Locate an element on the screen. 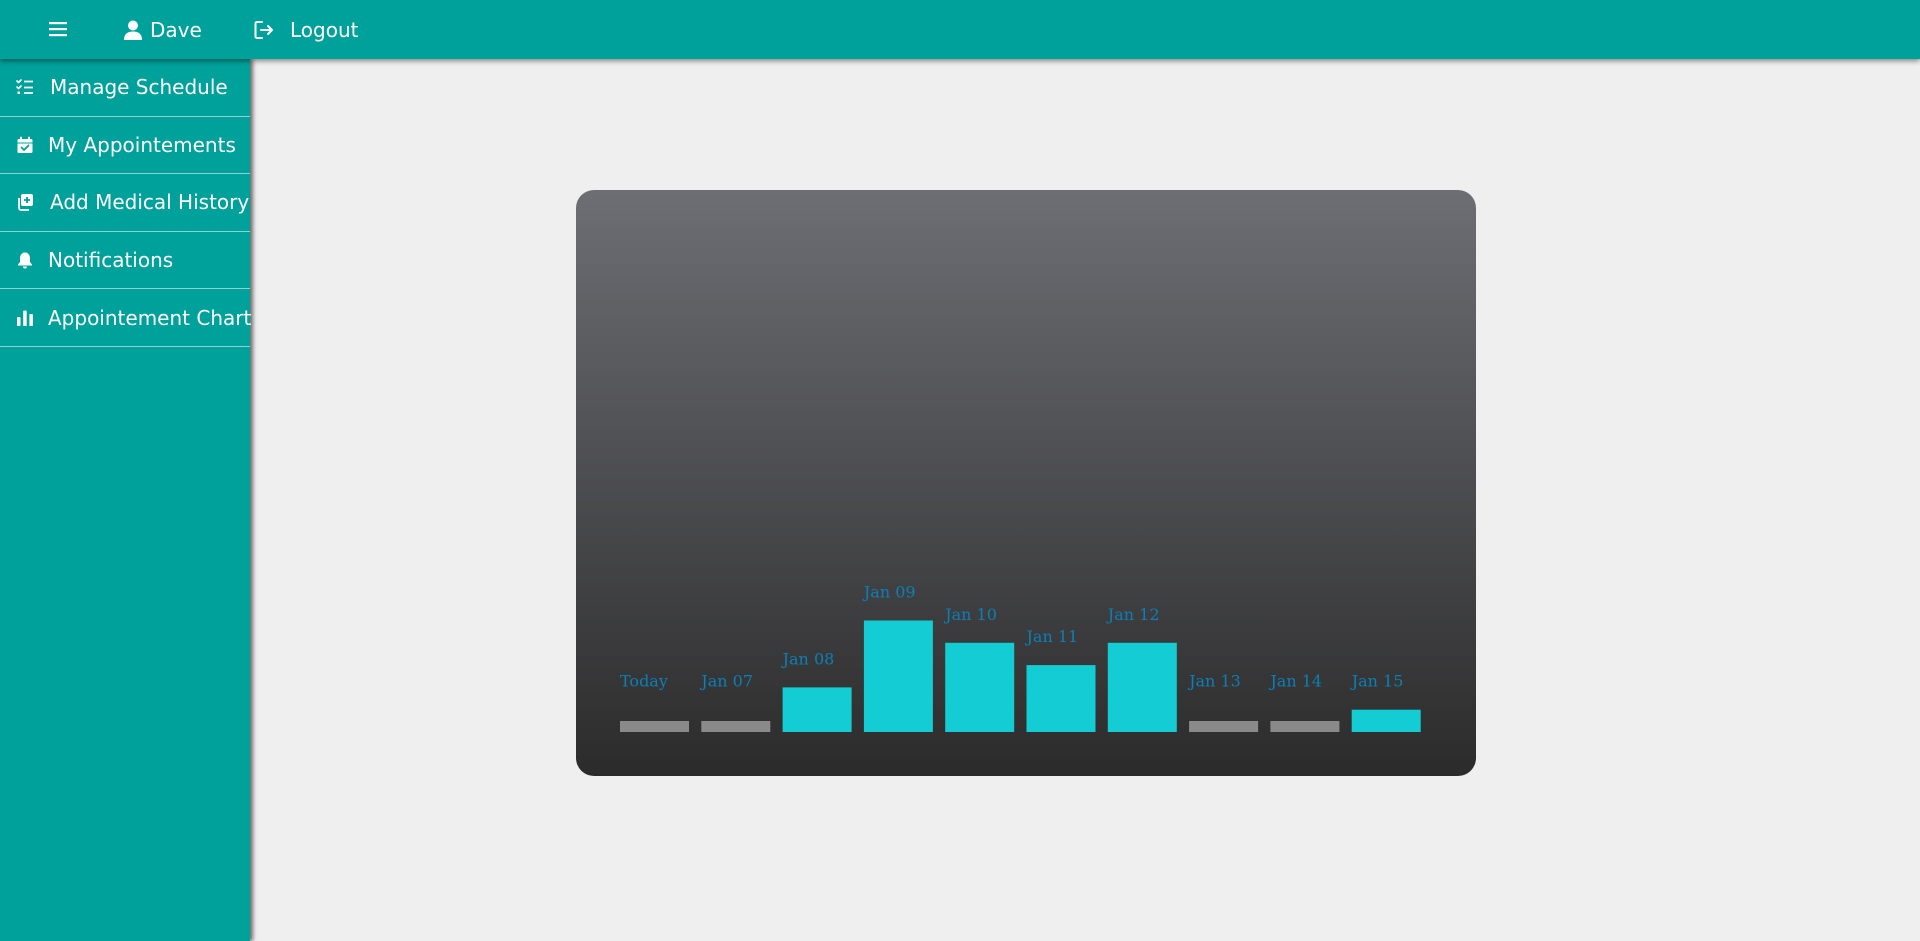 This screenshot has height=941, width=1920. sidebar-item-add-medical-history: Add Medical History is located at coordinates (125, 203).